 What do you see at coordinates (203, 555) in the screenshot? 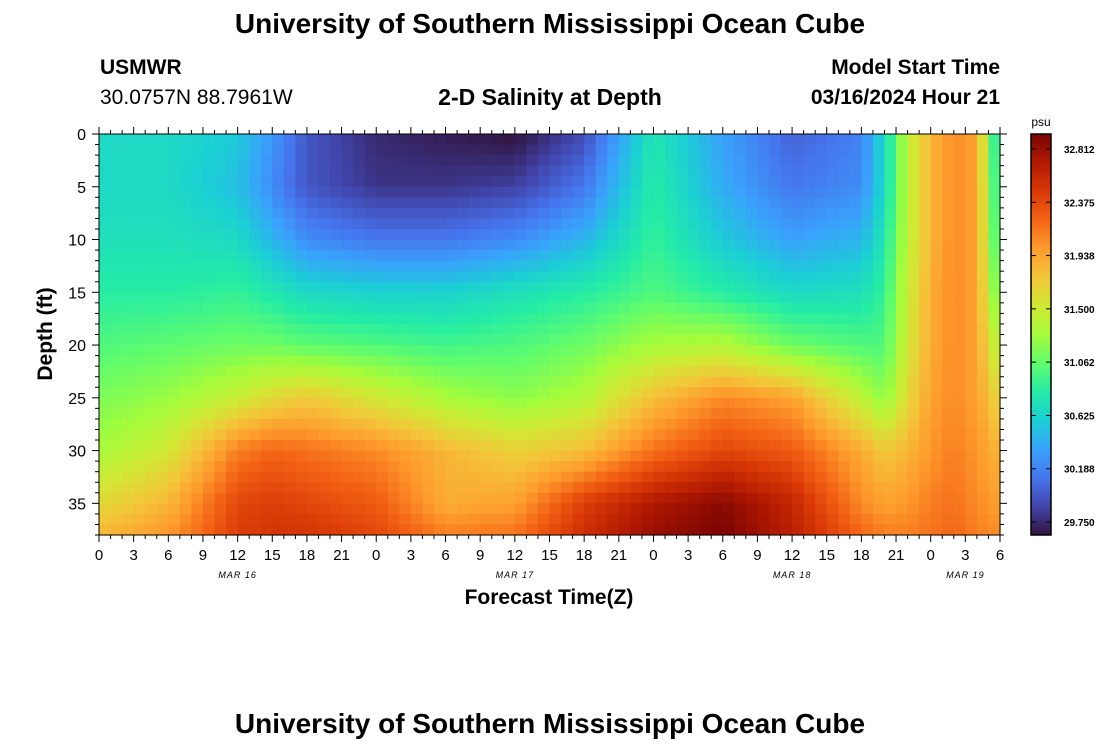
I see `x-tick-label: 9` at bounding box center [203, 555].